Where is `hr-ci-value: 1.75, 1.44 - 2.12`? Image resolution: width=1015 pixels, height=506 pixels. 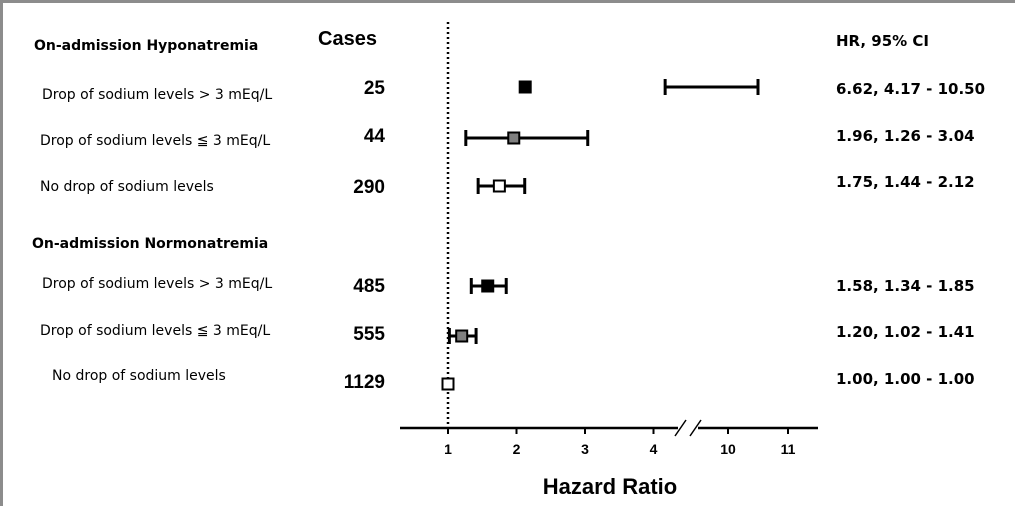
hr-ci-value: 1.75, 1.44 - 2.12 is located at coordinates (905, 182).